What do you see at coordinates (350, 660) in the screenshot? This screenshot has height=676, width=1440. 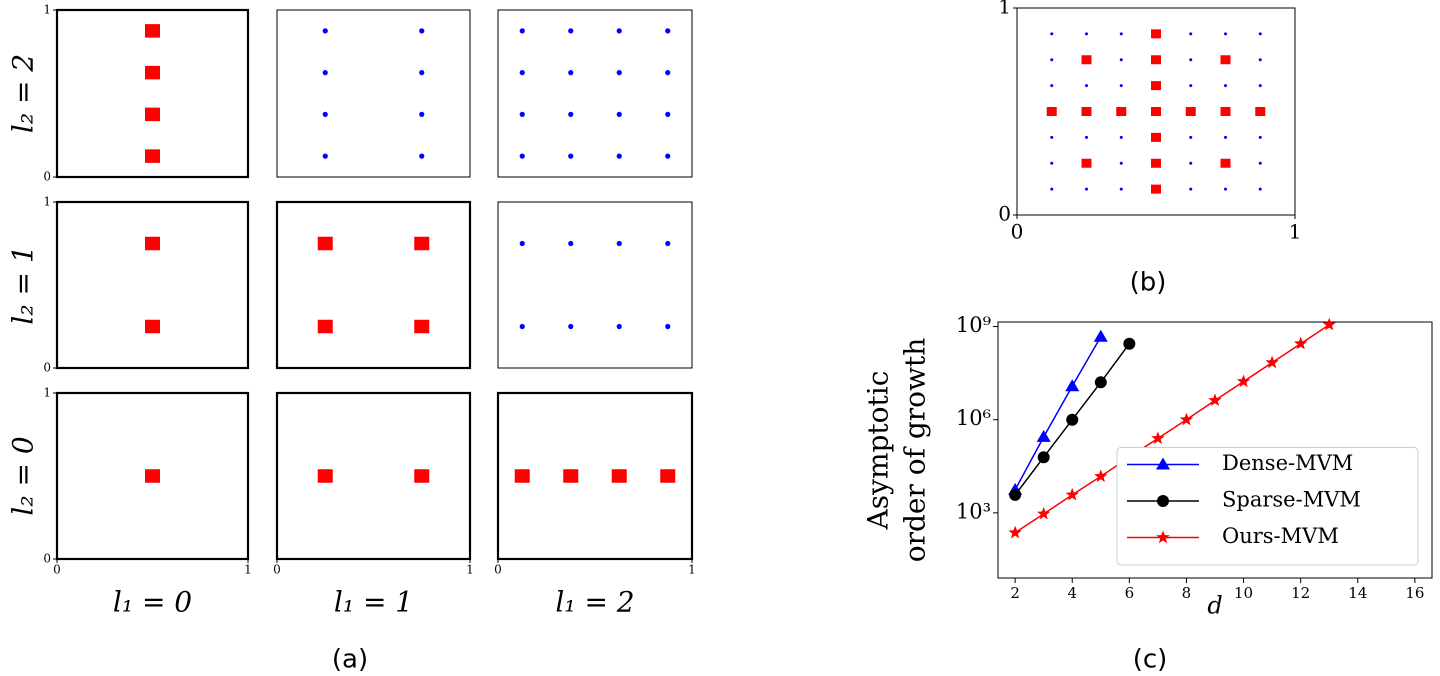 I see `caption: (a)` at bounding box center [350, 660].